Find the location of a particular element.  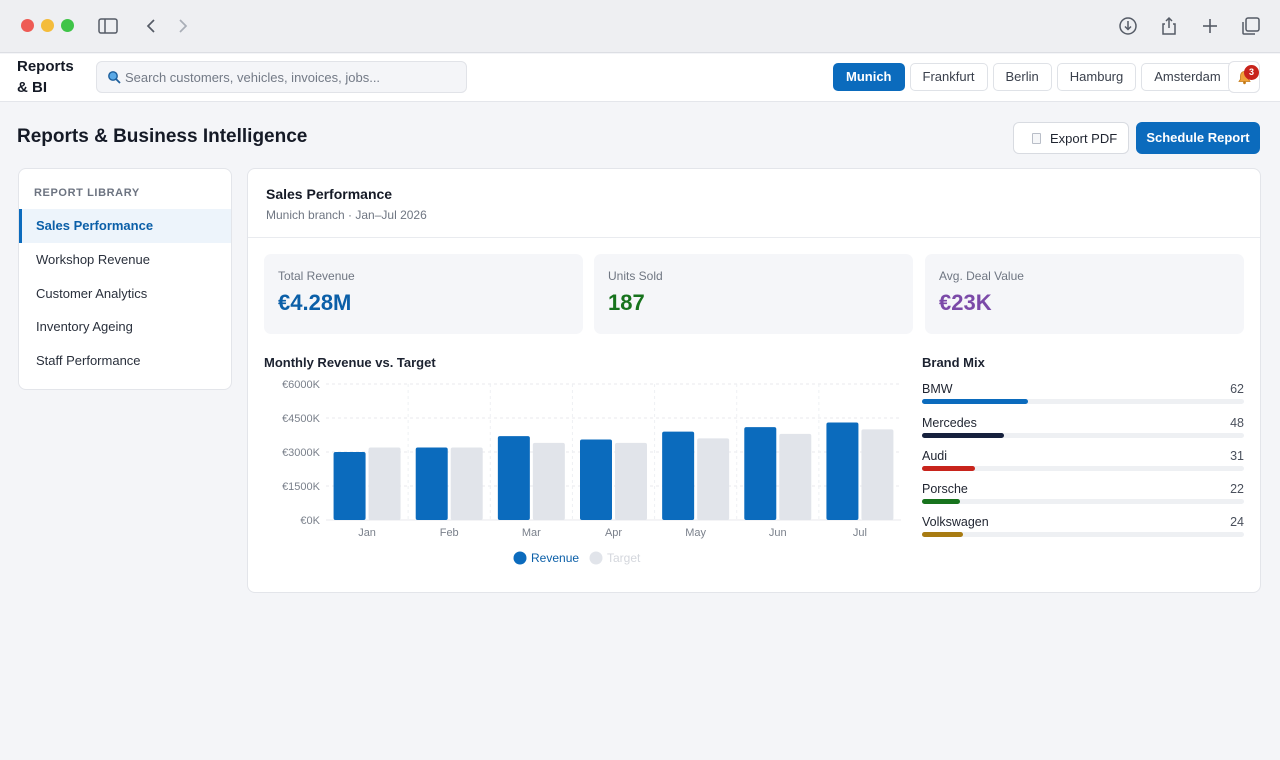

brand-row-porsche: Porsche 22 is located at coordinates (1083, 497).